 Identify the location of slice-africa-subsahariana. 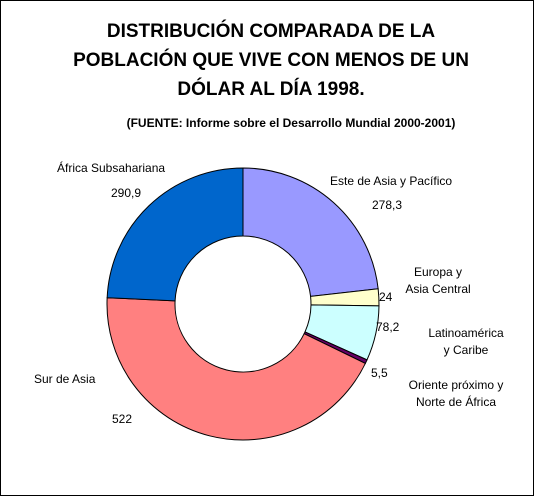
(175, 234).